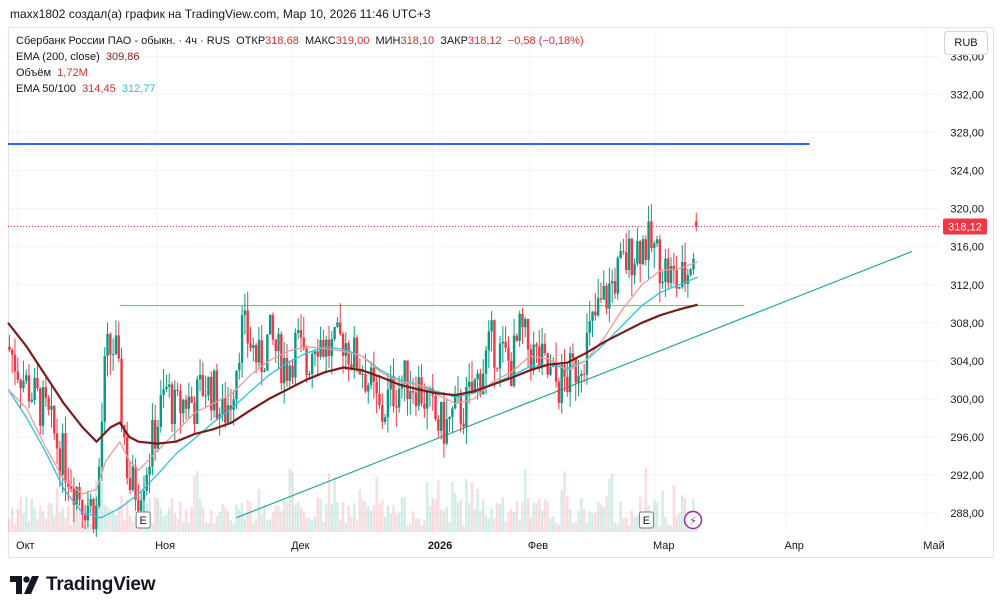 The height and width of the screenshot is (614, 1000). Describe the element at coordinates (300, 57) in the screenshot. I see `legend-ema200-row: EMA (200, close) 309,86` at that location.